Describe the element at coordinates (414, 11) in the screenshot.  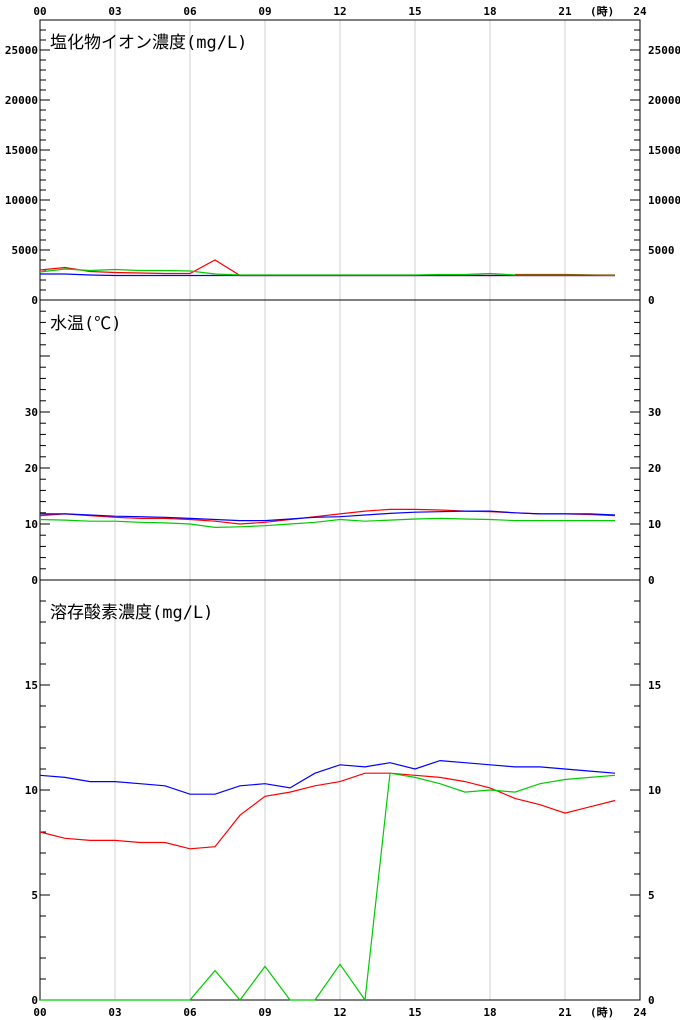
I see `x-tick-label-top: 15` at that location.